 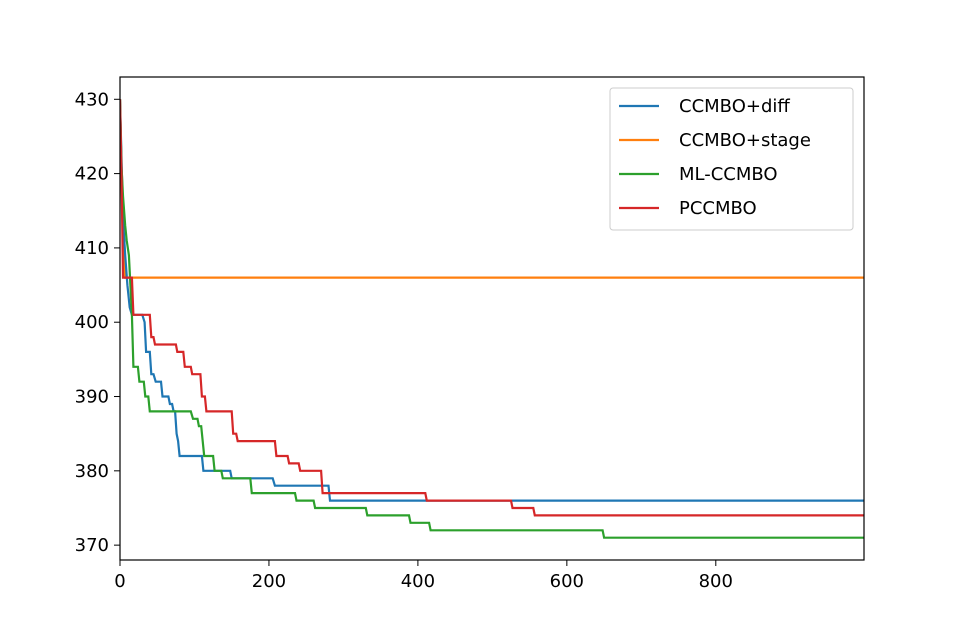 What do you see at coordinates (92, 397) in the screenshot?
I see `y-tick-label: 390` at bounding box center [92, 397].